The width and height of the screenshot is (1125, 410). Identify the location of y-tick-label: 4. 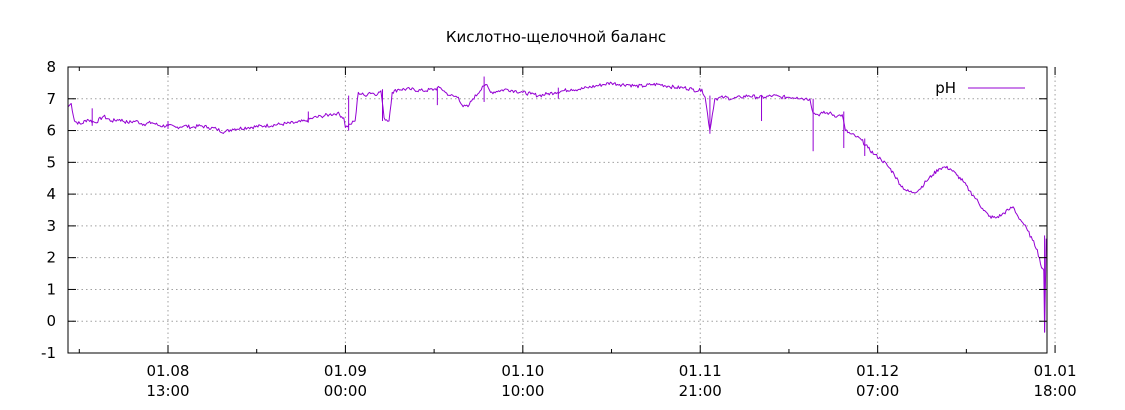
(51, 194).